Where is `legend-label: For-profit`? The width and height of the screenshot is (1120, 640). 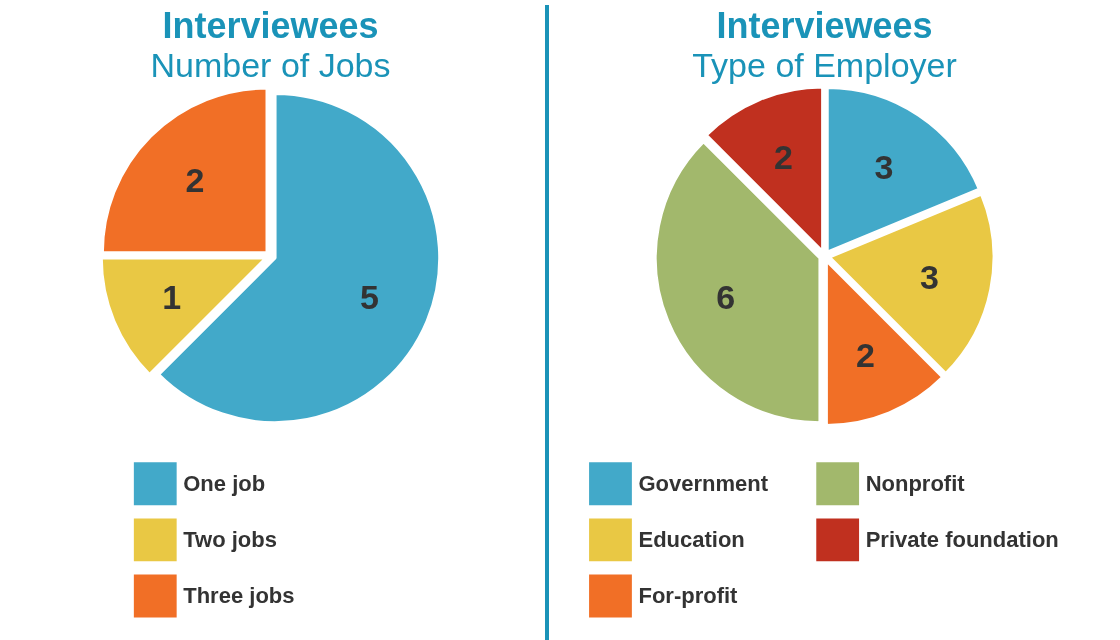 legend-label: For-profit is located at coordinates (688, 596).